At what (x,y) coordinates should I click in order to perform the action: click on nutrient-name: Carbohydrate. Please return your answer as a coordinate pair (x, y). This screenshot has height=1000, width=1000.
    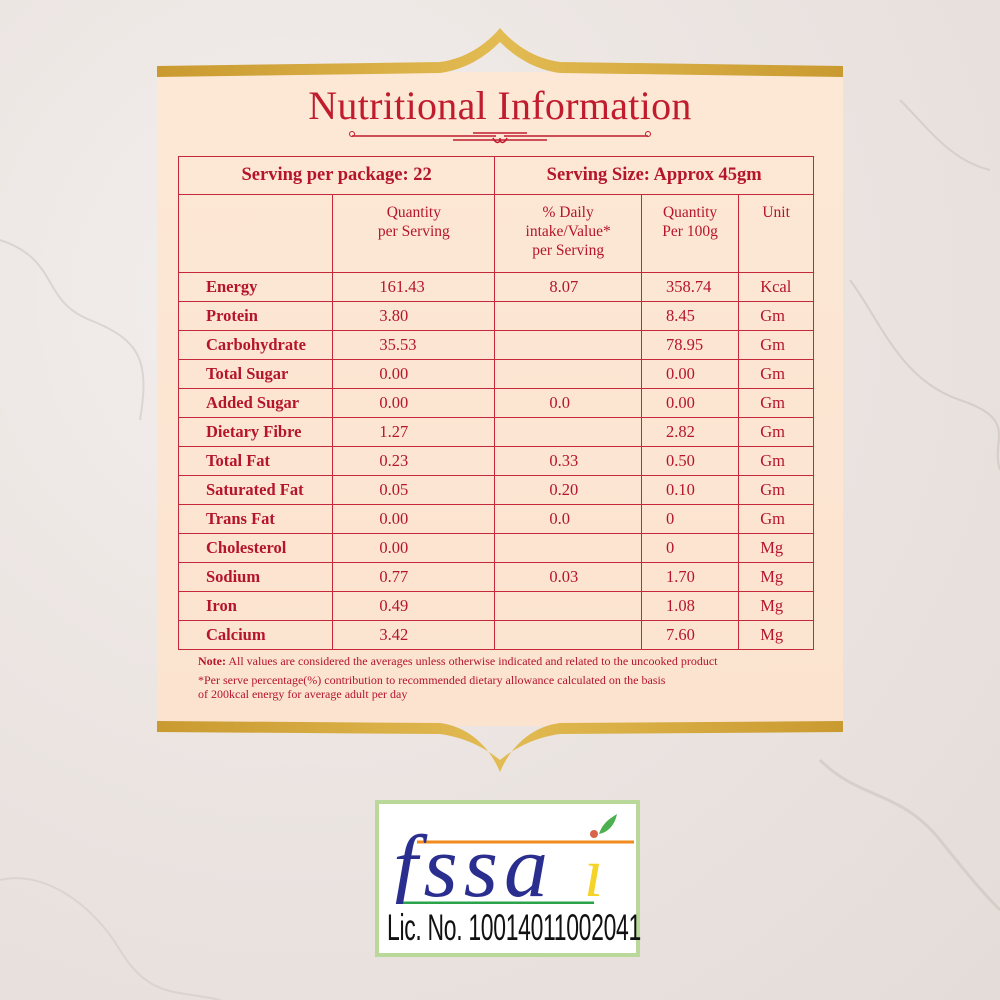
    Looking at the image, I should click on (255, 345).